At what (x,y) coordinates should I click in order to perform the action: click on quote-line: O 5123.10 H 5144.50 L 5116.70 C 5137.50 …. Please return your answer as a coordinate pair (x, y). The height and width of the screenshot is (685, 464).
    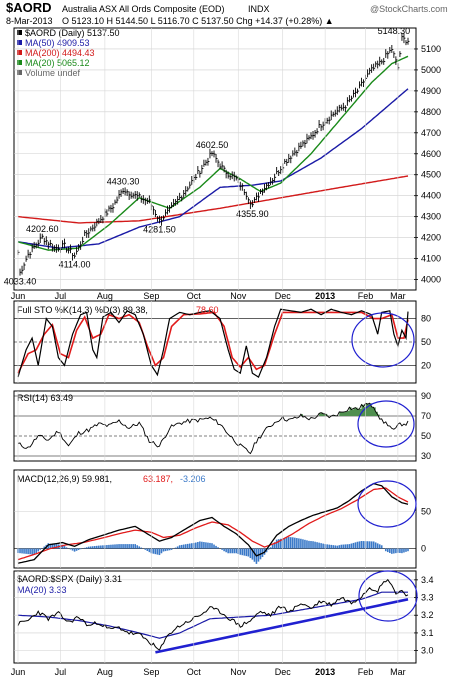
    Looking at the image, I should click on (198, 21).